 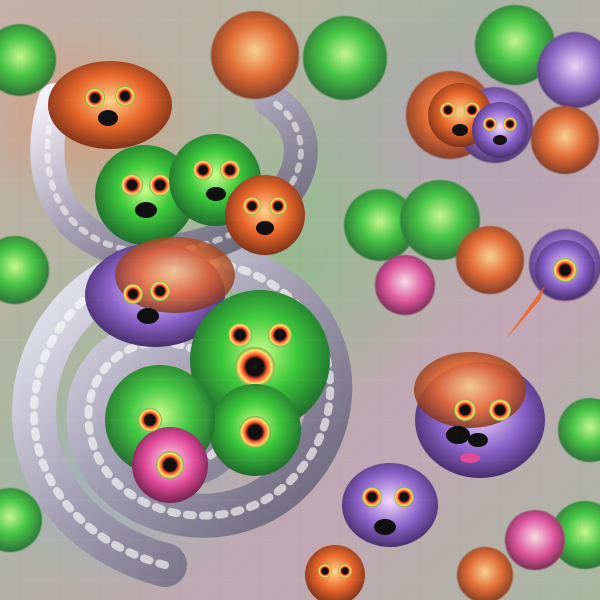 I want to click on spiral-center-eye, so click(x=160, y=434).